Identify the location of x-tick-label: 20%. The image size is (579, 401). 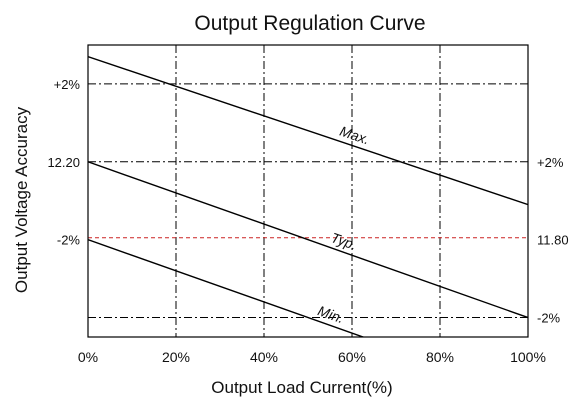
(176, 357).